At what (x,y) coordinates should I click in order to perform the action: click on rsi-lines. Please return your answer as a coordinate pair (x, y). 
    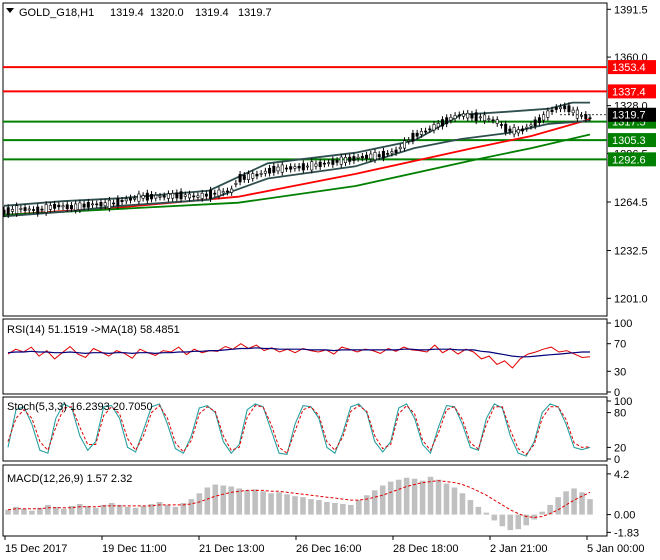
    Looking at the image, I should click on (299, 356).